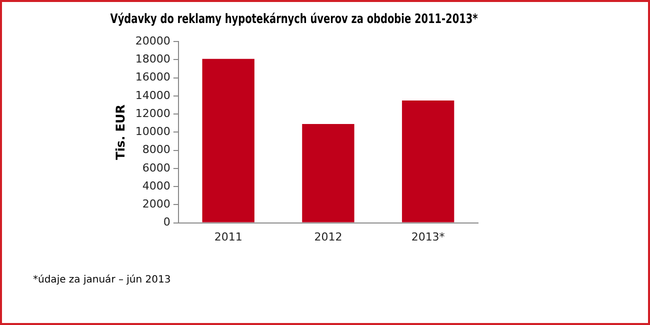 Image resolution: width=650 pixels, height=325 pixels. What do you see at coordinates (428, 237) in the screenshot?
I see `x-tick-label: 2013*` at bounding box center [428, 237].